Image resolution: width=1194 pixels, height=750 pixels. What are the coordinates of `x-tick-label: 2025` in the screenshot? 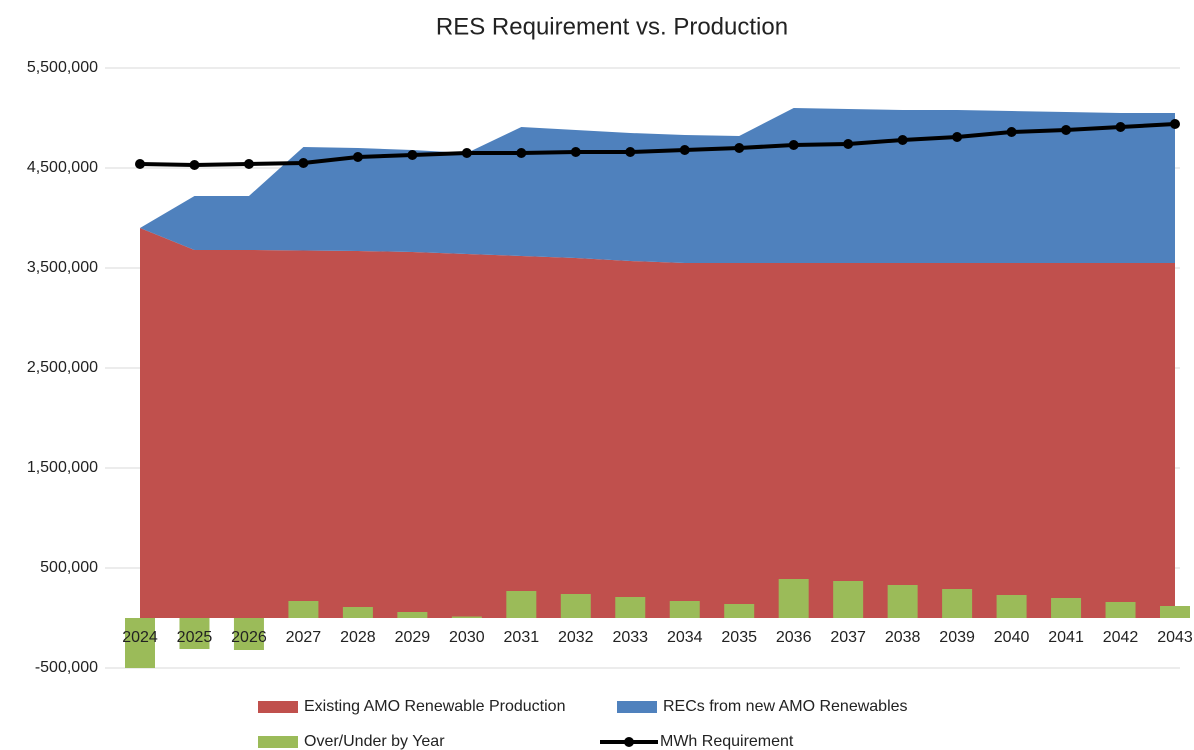 It's located at (195, 637).